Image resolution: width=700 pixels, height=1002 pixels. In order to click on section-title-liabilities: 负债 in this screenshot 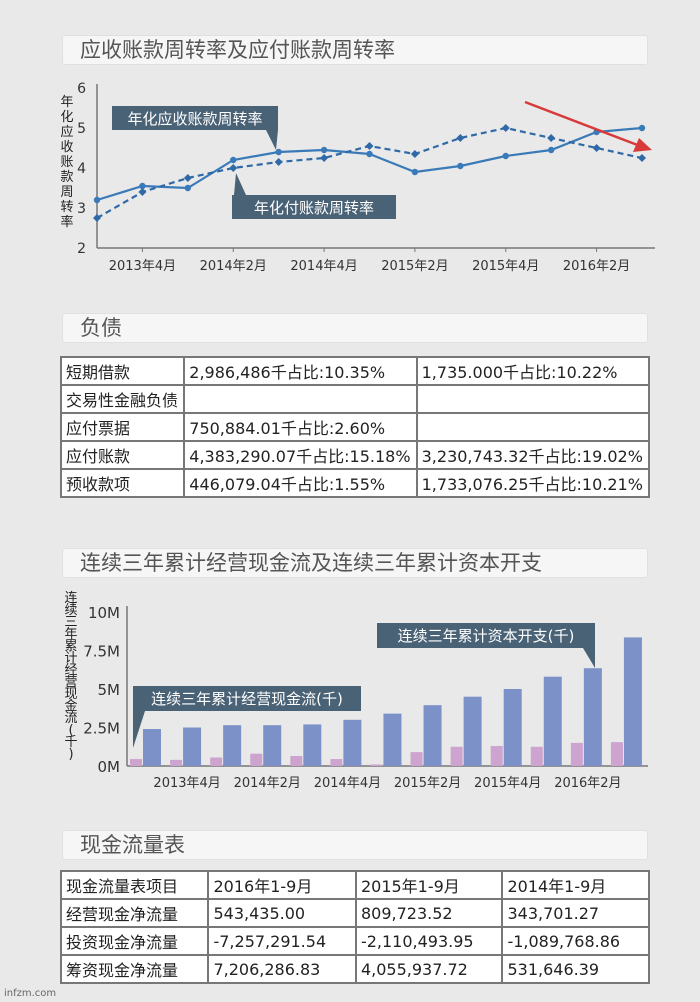, I will do `click(355, 328)`.